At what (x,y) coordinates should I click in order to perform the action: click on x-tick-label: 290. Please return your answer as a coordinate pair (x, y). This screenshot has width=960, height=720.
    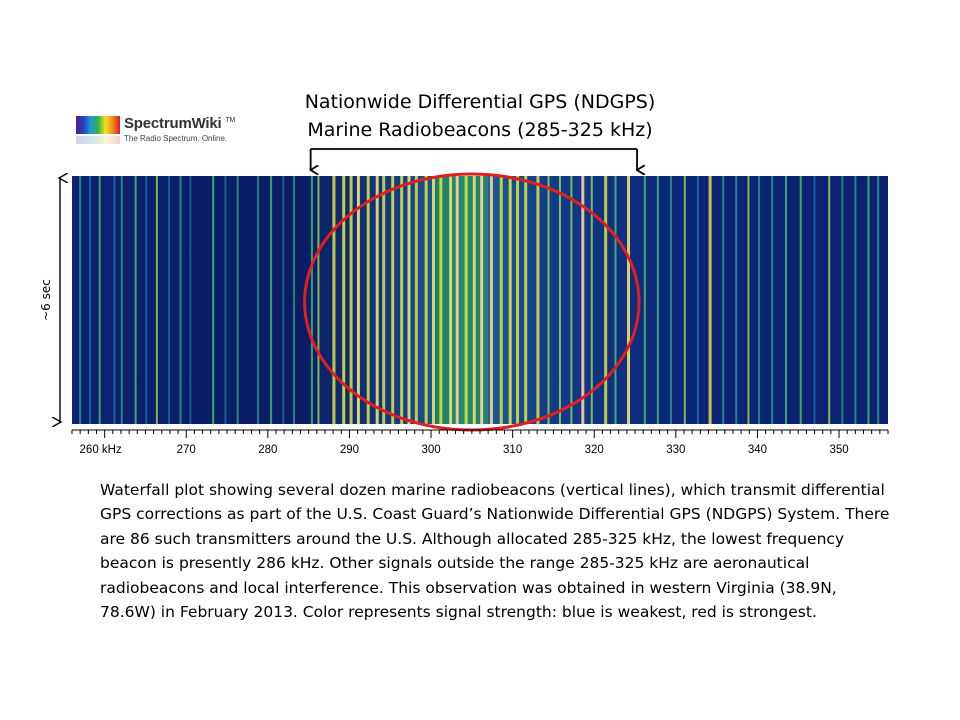
    Looking at the image, I should click on (349, 450).